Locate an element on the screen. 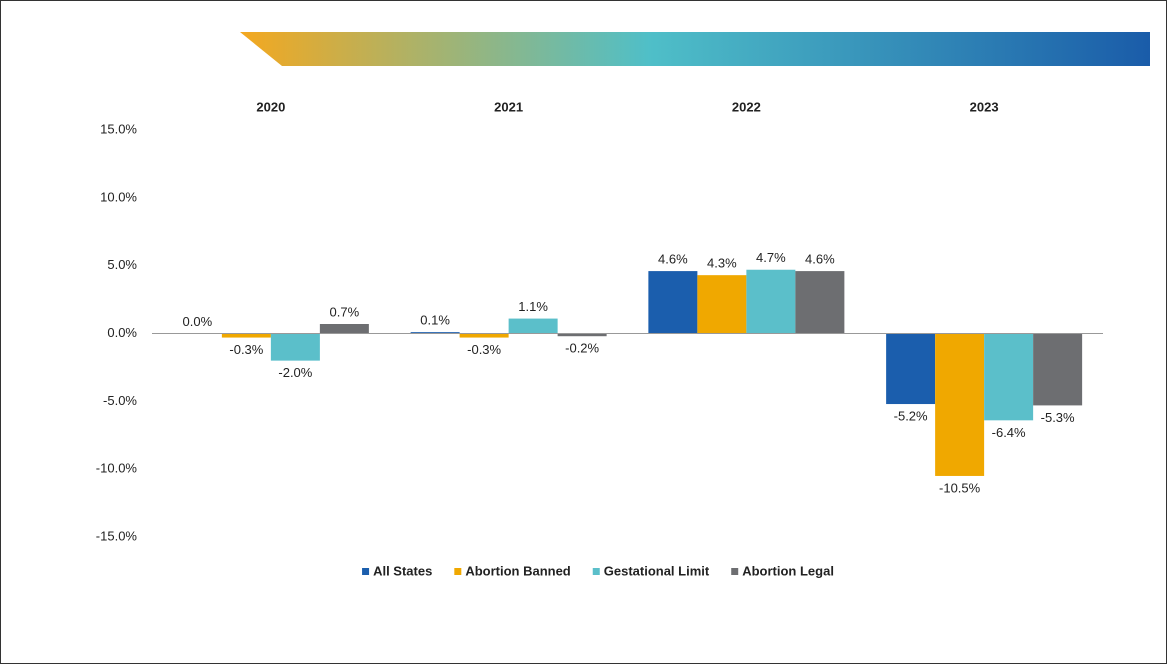  value-label: 0.0% is located at coordinates (198, 321).